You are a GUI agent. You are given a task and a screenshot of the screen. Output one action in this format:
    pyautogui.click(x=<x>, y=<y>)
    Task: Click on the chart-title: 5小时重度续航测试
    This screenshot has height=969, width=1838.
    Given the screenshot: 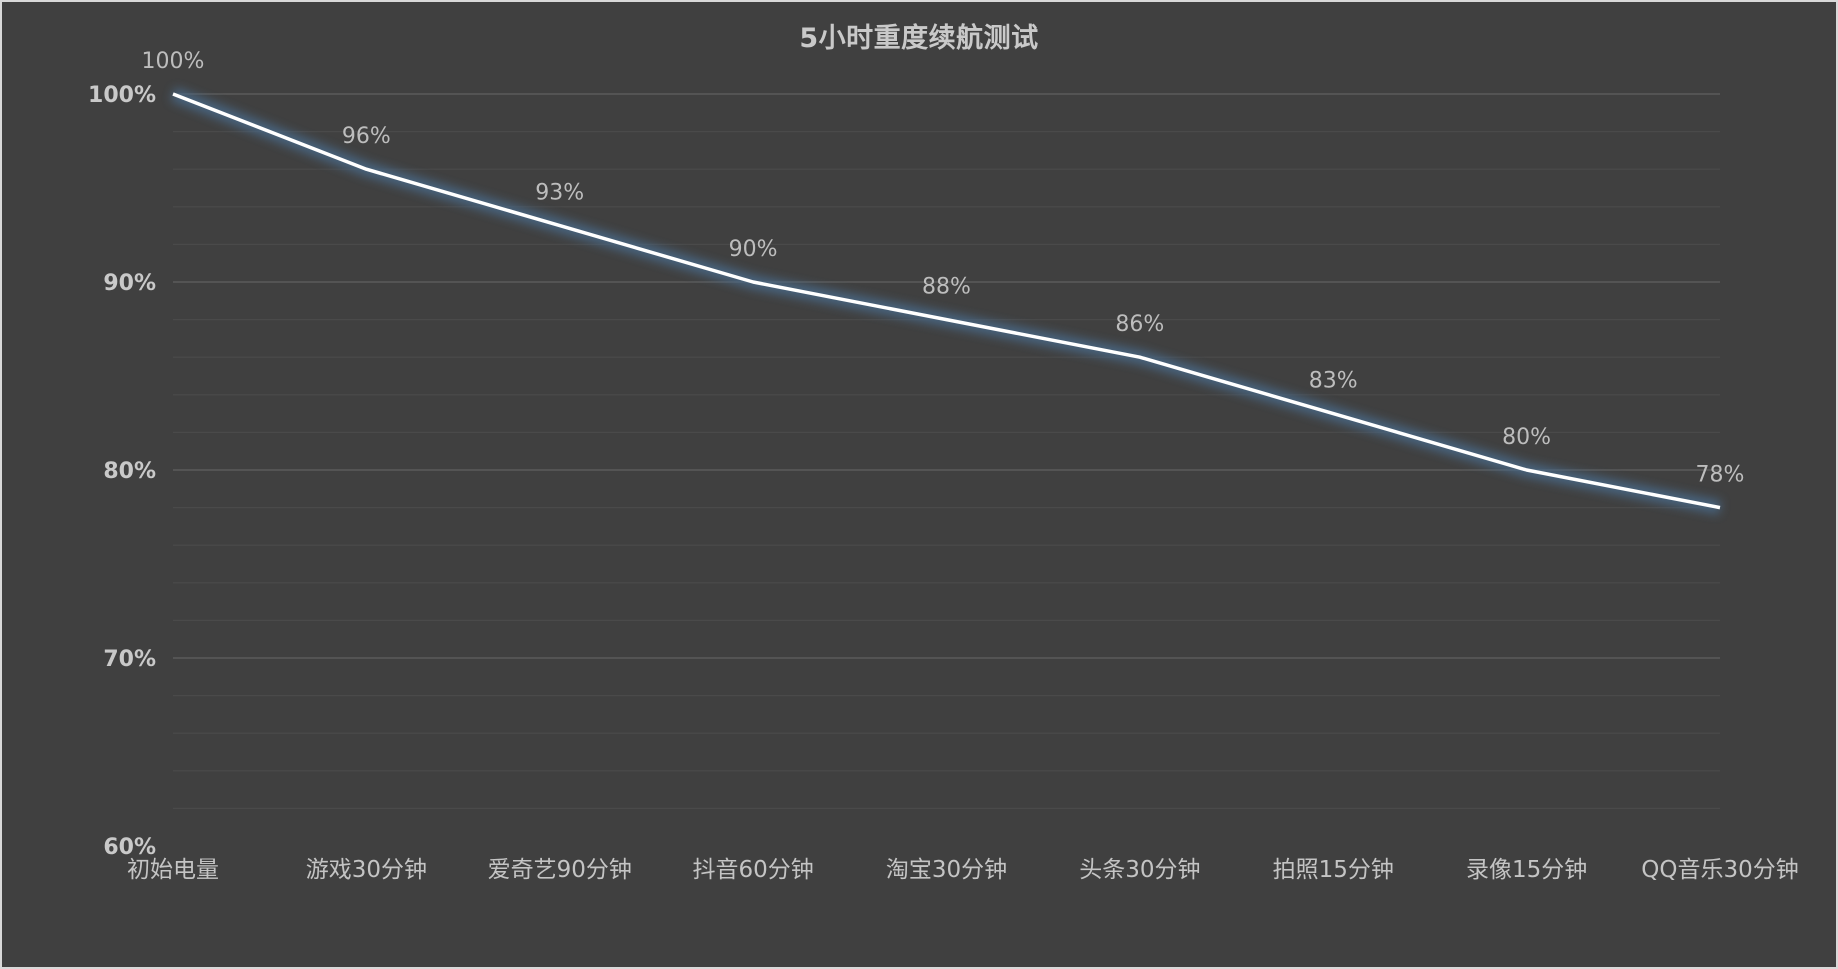 What is the action you would take?
    pyautogui.click(x=919, y=38)
    